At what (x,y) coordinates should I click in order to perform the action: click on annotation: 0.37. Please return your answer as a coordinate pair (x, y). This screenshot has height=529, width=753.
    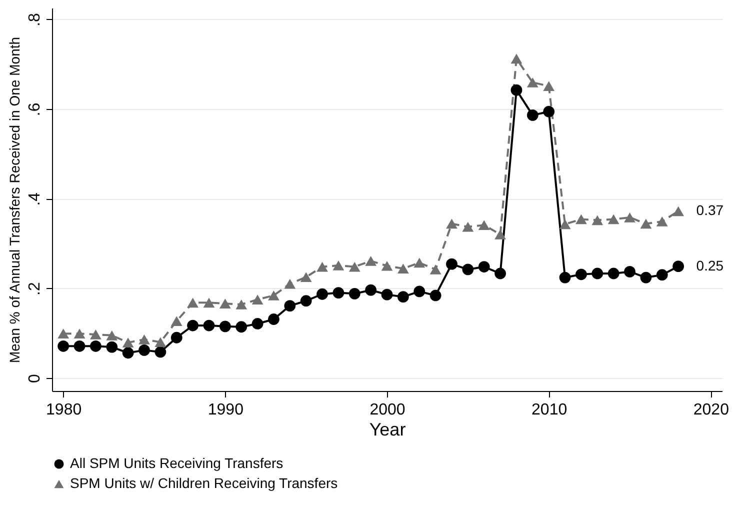
    Looking at the image, I should click on (710, 210).